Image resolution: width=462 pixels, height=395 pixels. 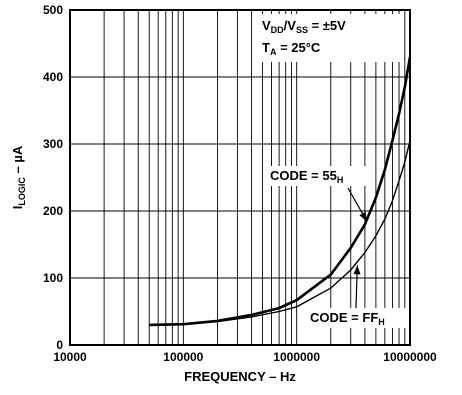 I want to click on x-tick-label: 10000, so click(x=70, y=357).